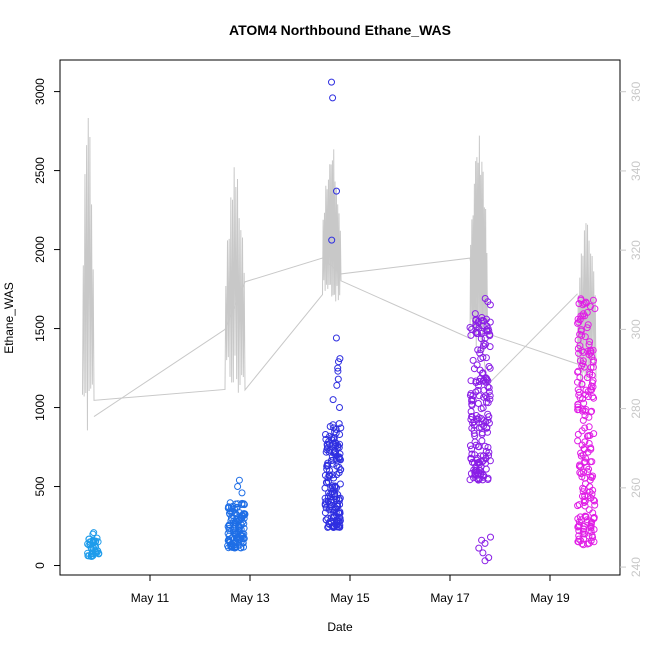 The height and width of the screenshot is (650, 650). I want to click on y-tick-label: 2500, so click(40, 170).